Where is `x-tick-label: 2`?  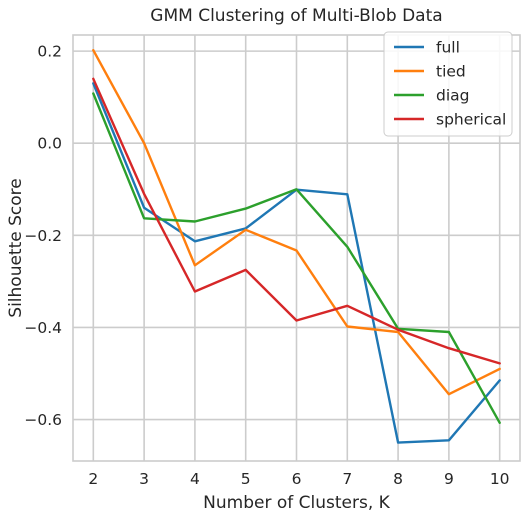 x-tick-label: 2 is located at coordinates (93, 479).